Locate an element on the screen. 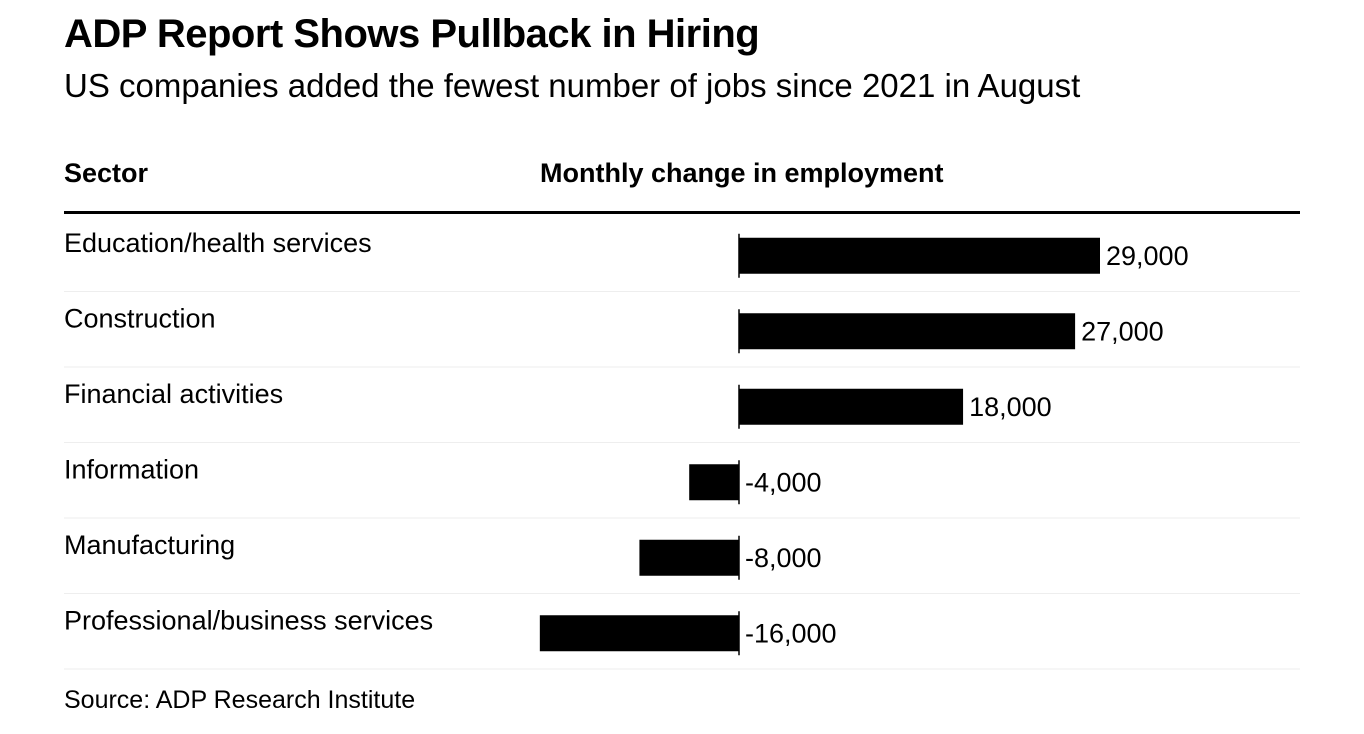 The image size is (1364, 734). value-label: 27,000 is located at coordinates (1122, 331).